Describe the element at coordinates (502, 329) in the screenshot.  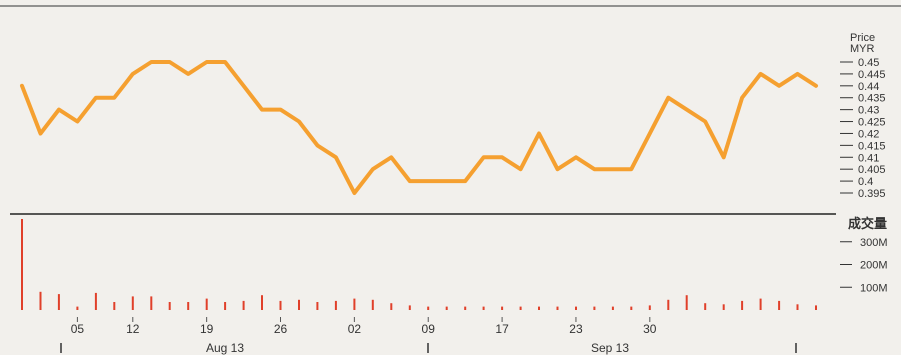
I see `x-day-label: 17` at that location.